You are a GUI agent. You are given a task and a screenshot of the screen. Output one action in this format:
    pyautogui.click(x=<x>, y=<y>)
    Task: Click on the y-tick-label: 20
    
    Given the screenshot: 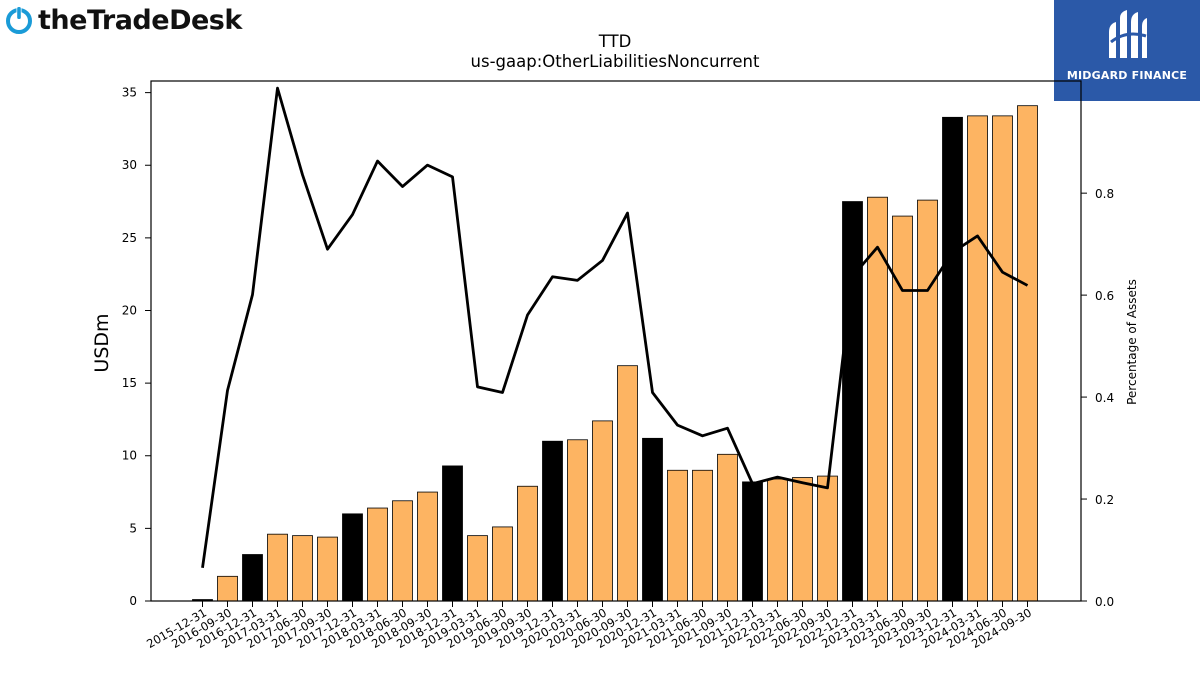 What is the action you would take?
    pyautogui.click(x=129, y=310)
    